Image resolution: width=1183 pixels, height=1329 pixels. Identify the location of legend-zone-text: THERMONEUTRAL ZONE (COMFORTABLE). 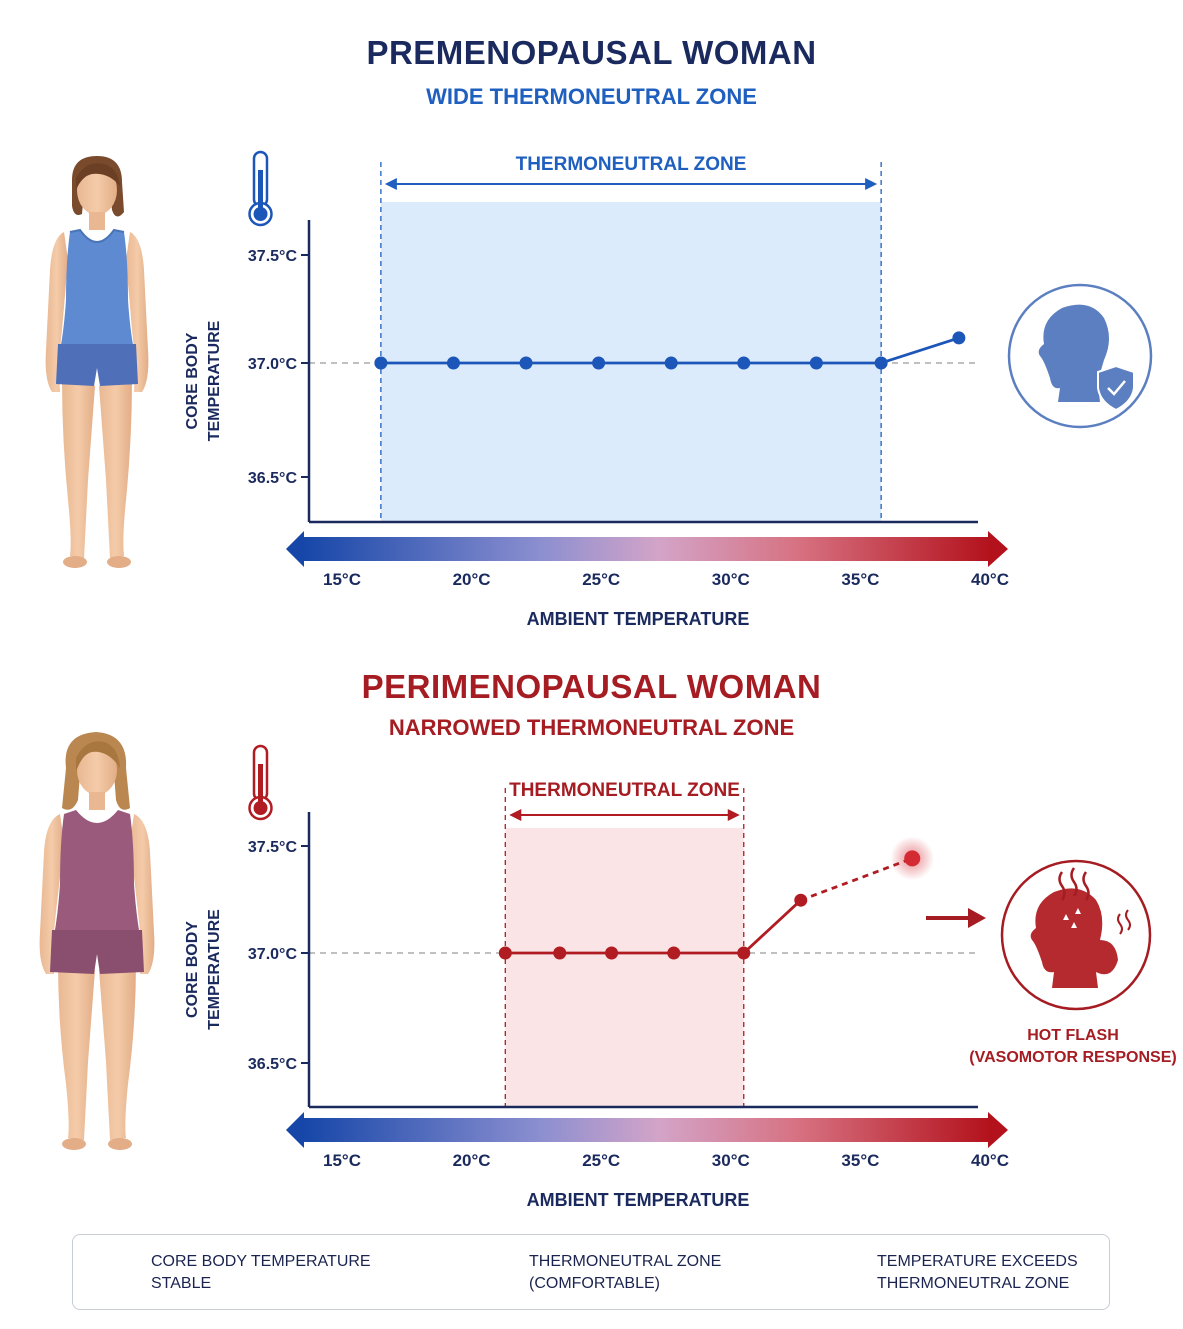
(625, 1273).